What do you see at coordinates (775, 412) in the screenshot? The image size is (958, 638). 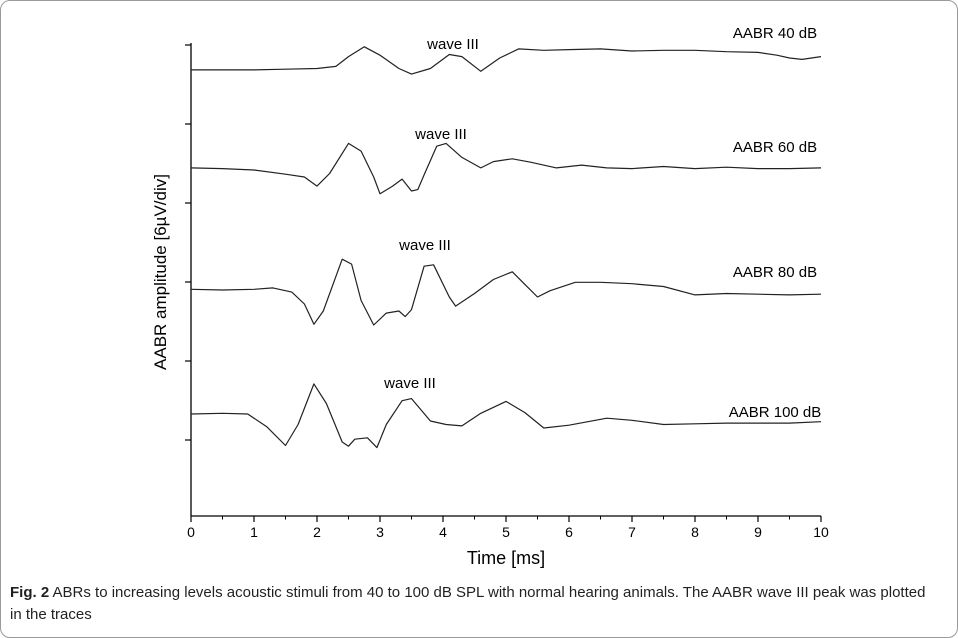 I see `trace-label: AABR 100 dB` at bounding box center [775, 412].